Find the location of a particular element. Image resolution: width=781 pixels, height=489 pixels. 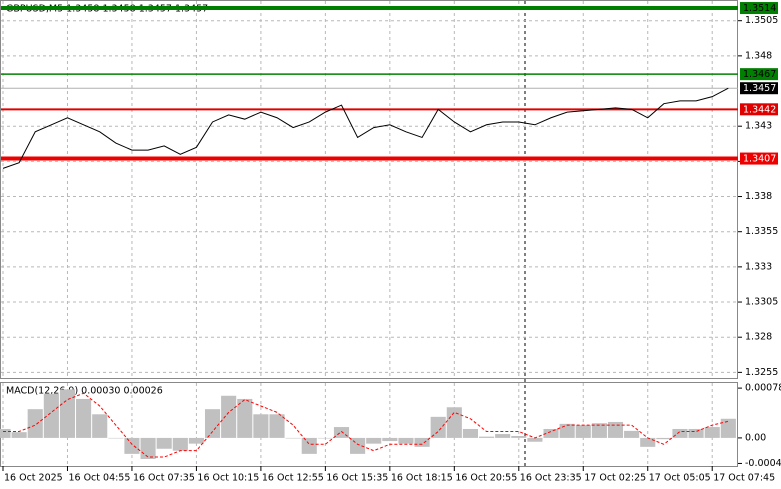

level-label: 1.3514 is located at coordinates (759, 8).